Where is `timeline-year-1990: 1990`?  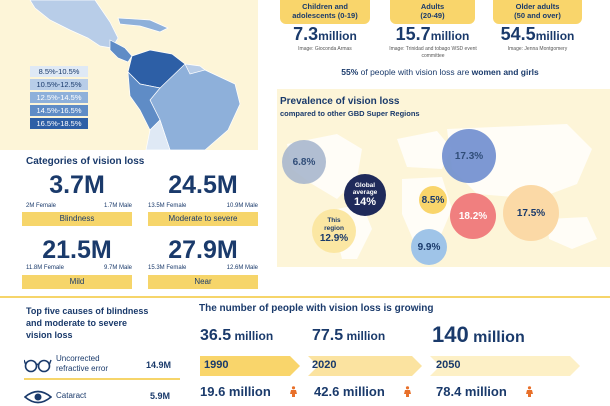
timeline-year-1990: 1990 is located at coordinates (216, 365).